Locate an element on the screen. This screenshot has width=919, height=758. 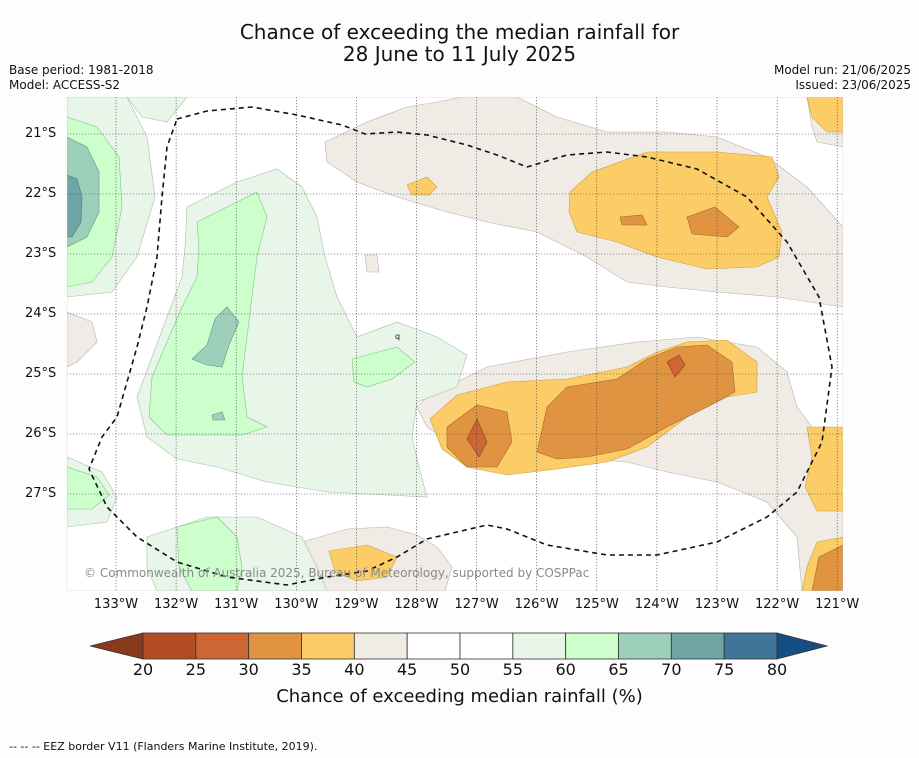
colorbar-tick-label: 25 is located at coordinates (195, 669).